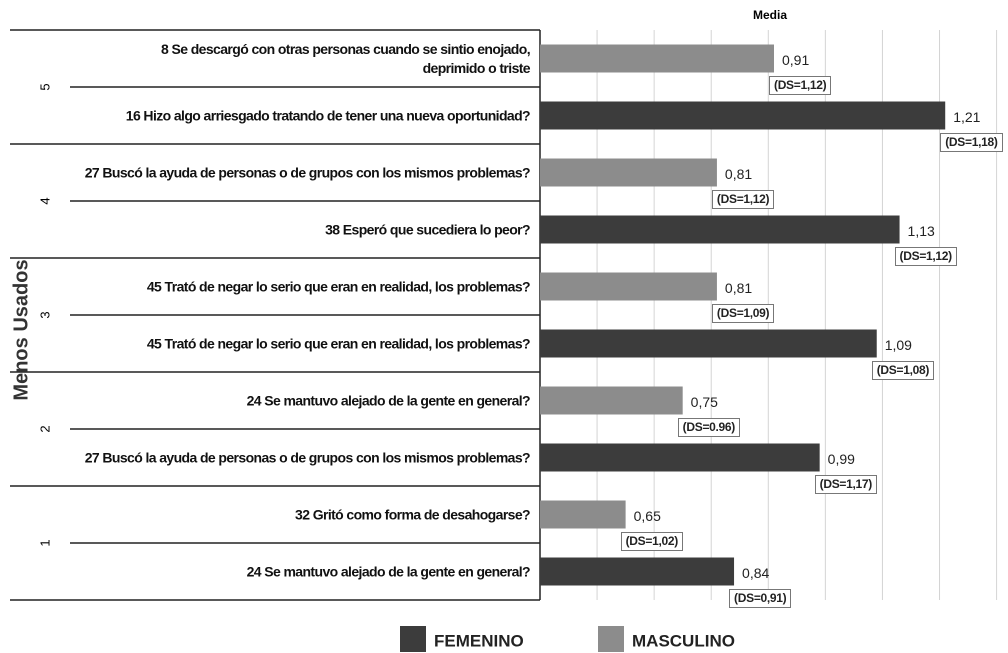 This screenshot has width=1008, height=653. Describe the element at coordinates (479, 640) in the screenshot. I see `legend-label: FEMENINO` at that location.